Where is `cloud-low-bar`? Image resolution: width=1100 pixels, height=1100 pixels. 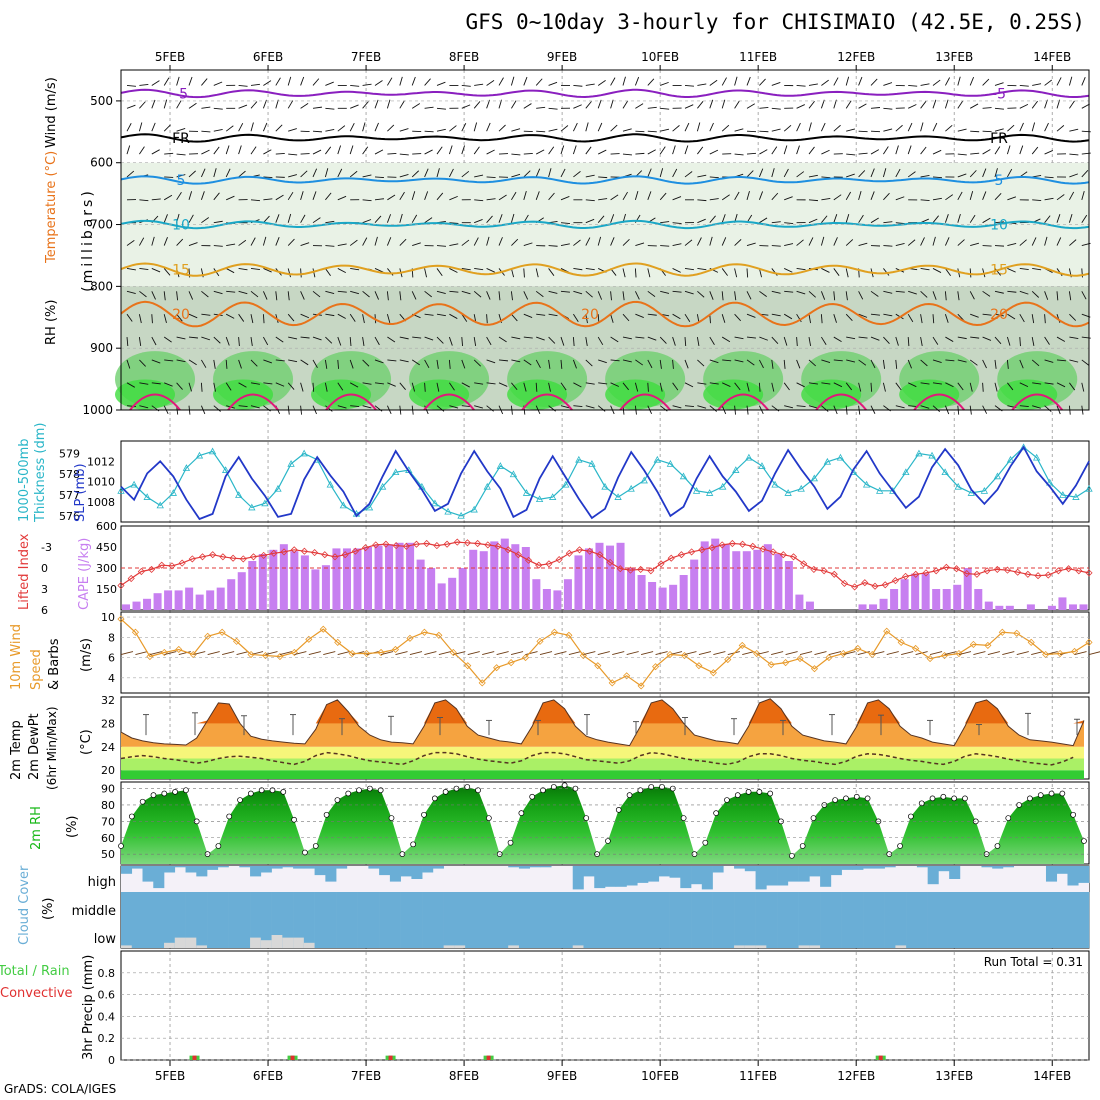
cloud-low-bar is located at coordinates (127, 946).